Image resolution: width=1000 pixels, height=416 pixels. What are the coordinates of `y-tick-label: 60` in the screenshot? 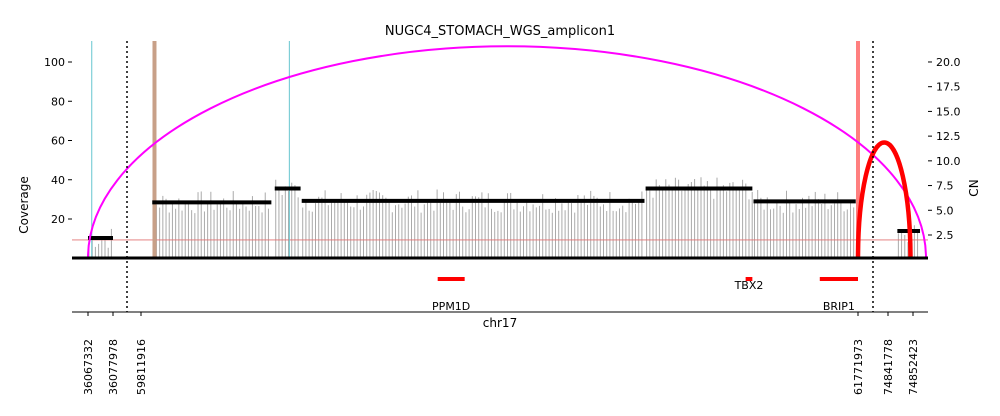 It's located at (58, 141).